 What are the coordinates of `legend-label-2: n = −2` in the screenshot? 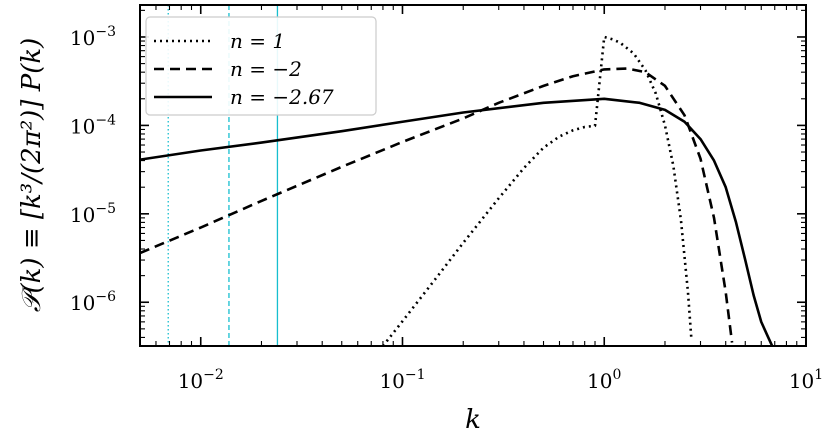 It's located at (266, 69).